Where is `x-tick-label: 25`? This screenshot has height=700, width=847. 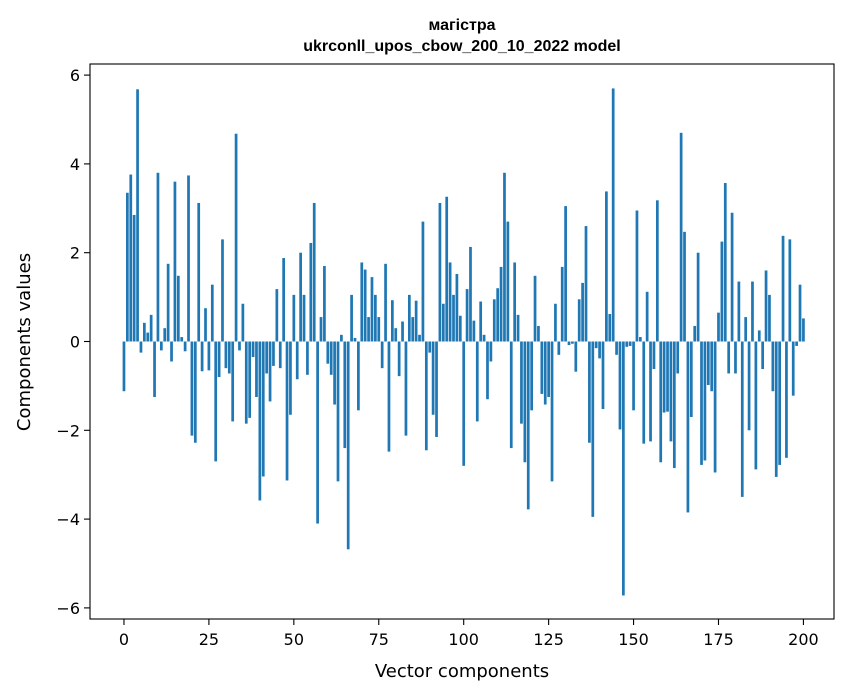
x-tick-label: 25 is located at coordinates (209, 639).